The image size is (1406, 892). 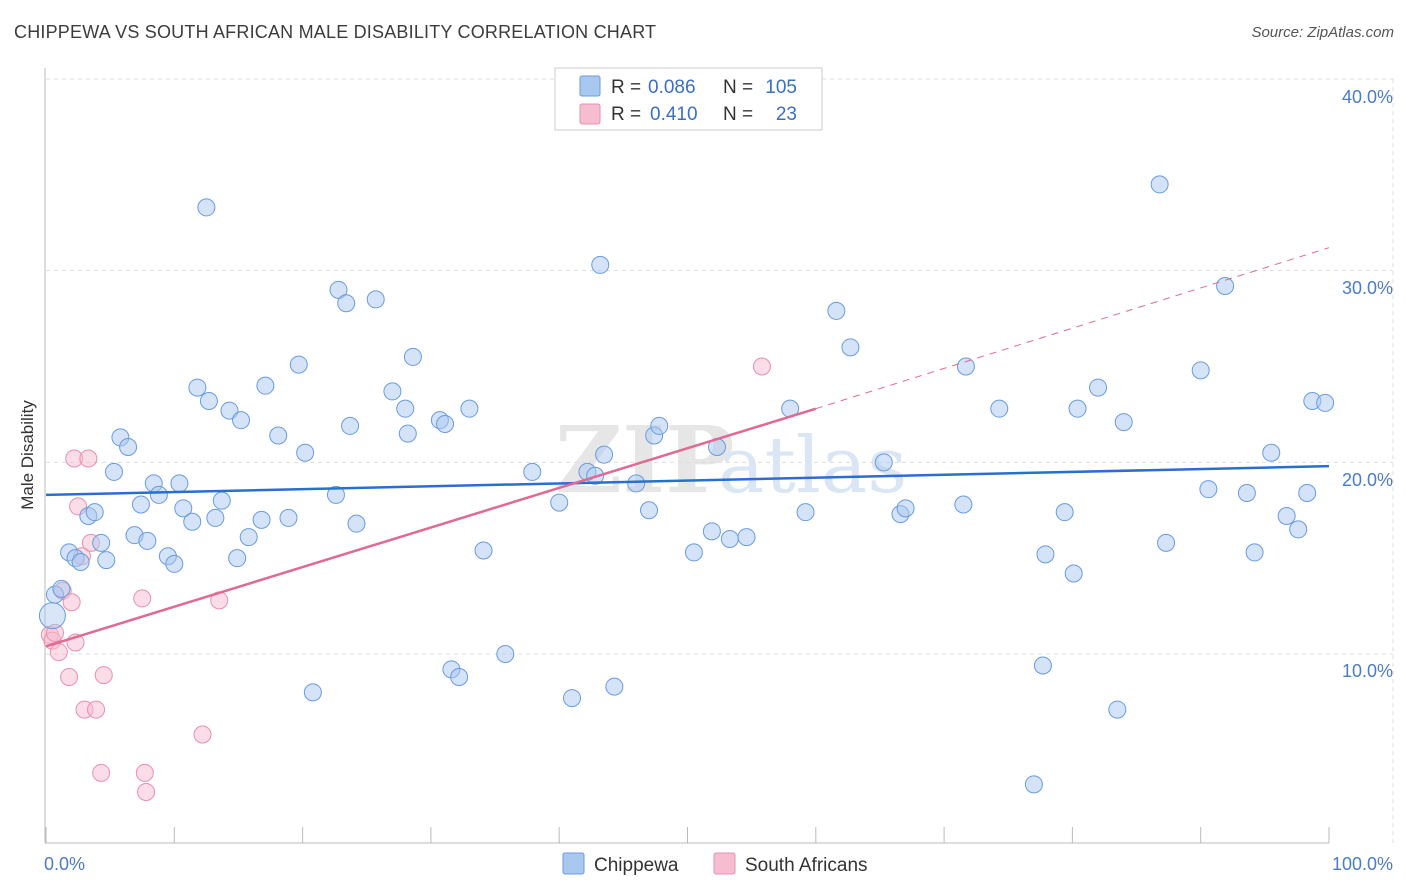 I want to click on x-tick-label-min: 0.0%, so click(x=64, y=864).